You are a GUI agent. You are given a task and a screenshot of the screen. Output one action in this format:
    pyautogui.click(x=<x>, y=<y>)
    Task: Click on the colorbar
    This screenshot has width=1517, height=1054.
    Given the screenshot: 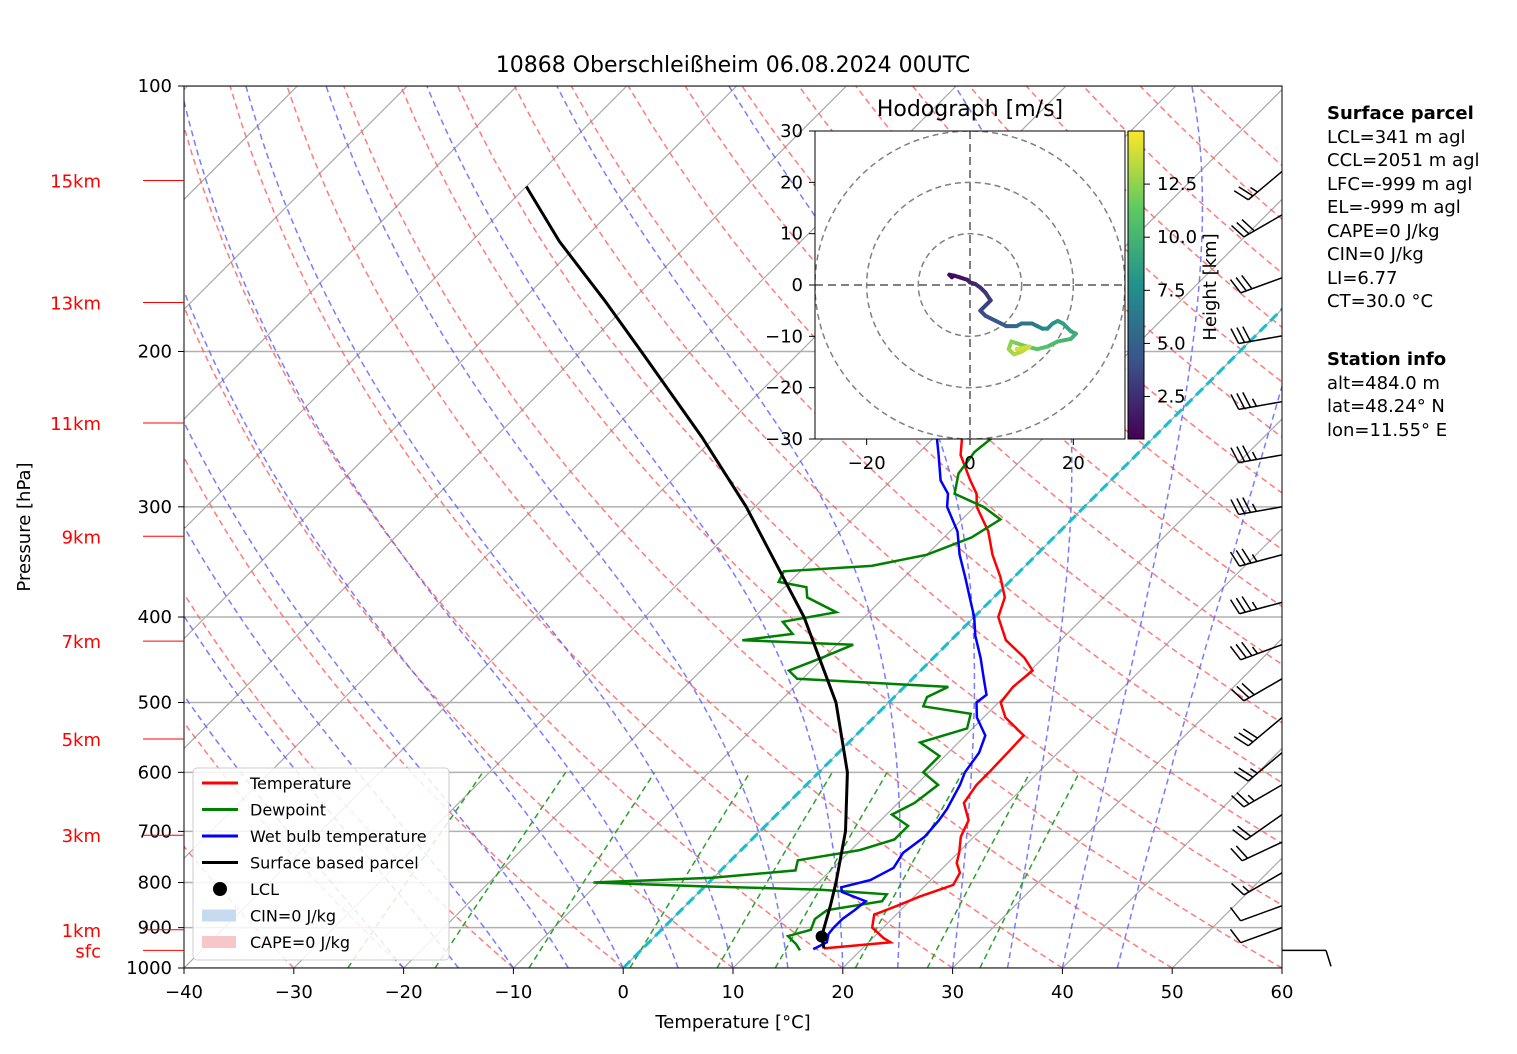 What is the action you would take?
    pyautogui.click(x=1136, y=285)
    